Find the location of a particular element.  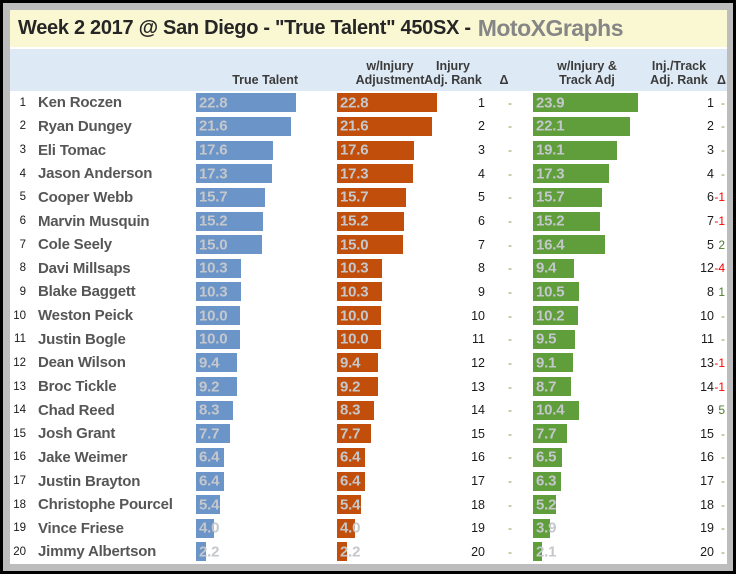

true-talent-bar-cell: 21.6 is located at coordinates (248, 126).